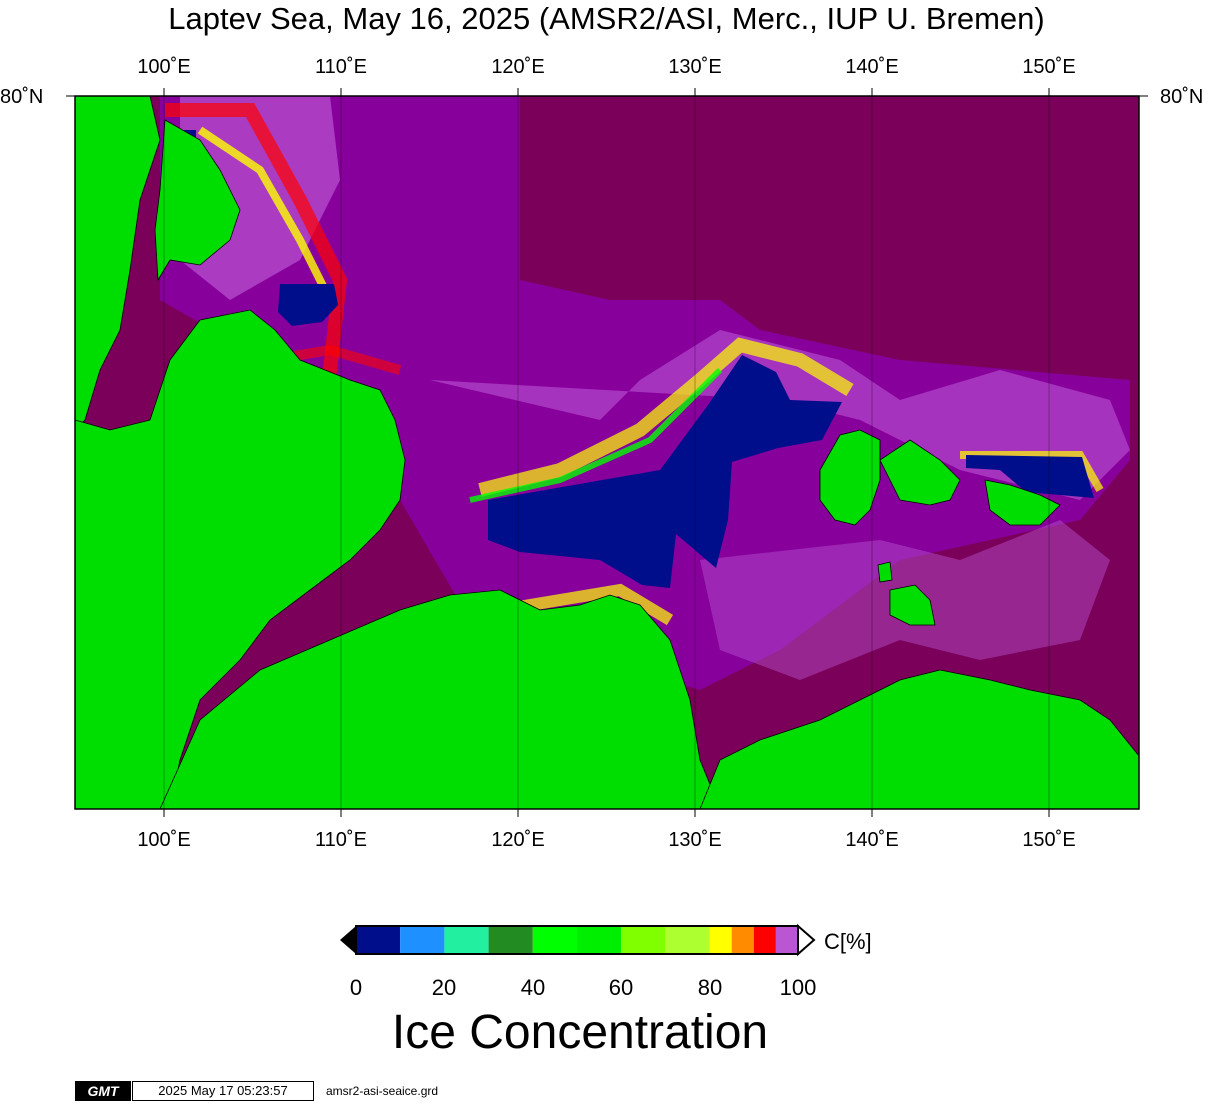 This screenshot has height=1104, width=1213. What do you see at coordinates (382, 1091) in the screenshot?
I see `grid-filename: amsr2-asi-seaice.grd` at bounding box center [382, 1091].